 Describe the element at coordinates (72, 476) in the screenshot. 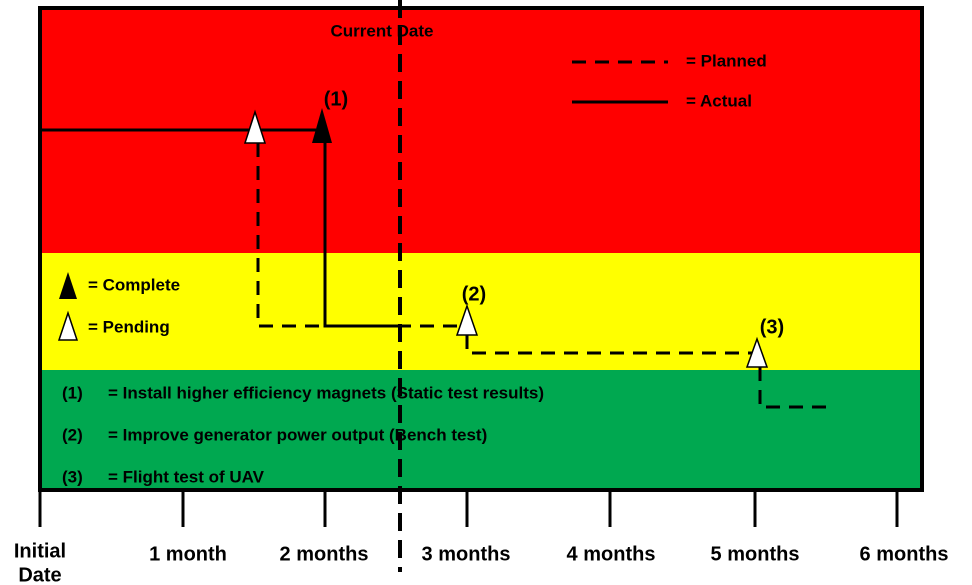

I see `note-label: (3)` at that location.